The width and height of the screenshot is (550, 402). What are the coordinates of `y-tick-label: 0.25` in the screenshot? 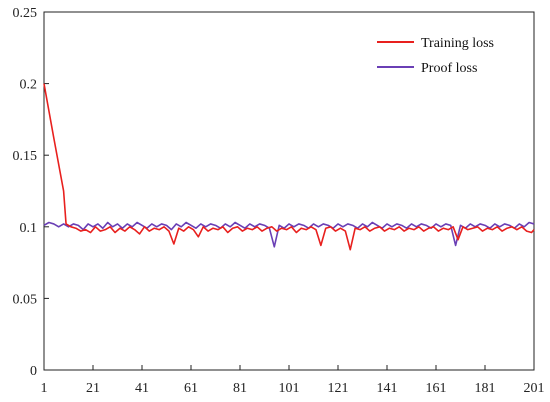 It's located at (25, 13).